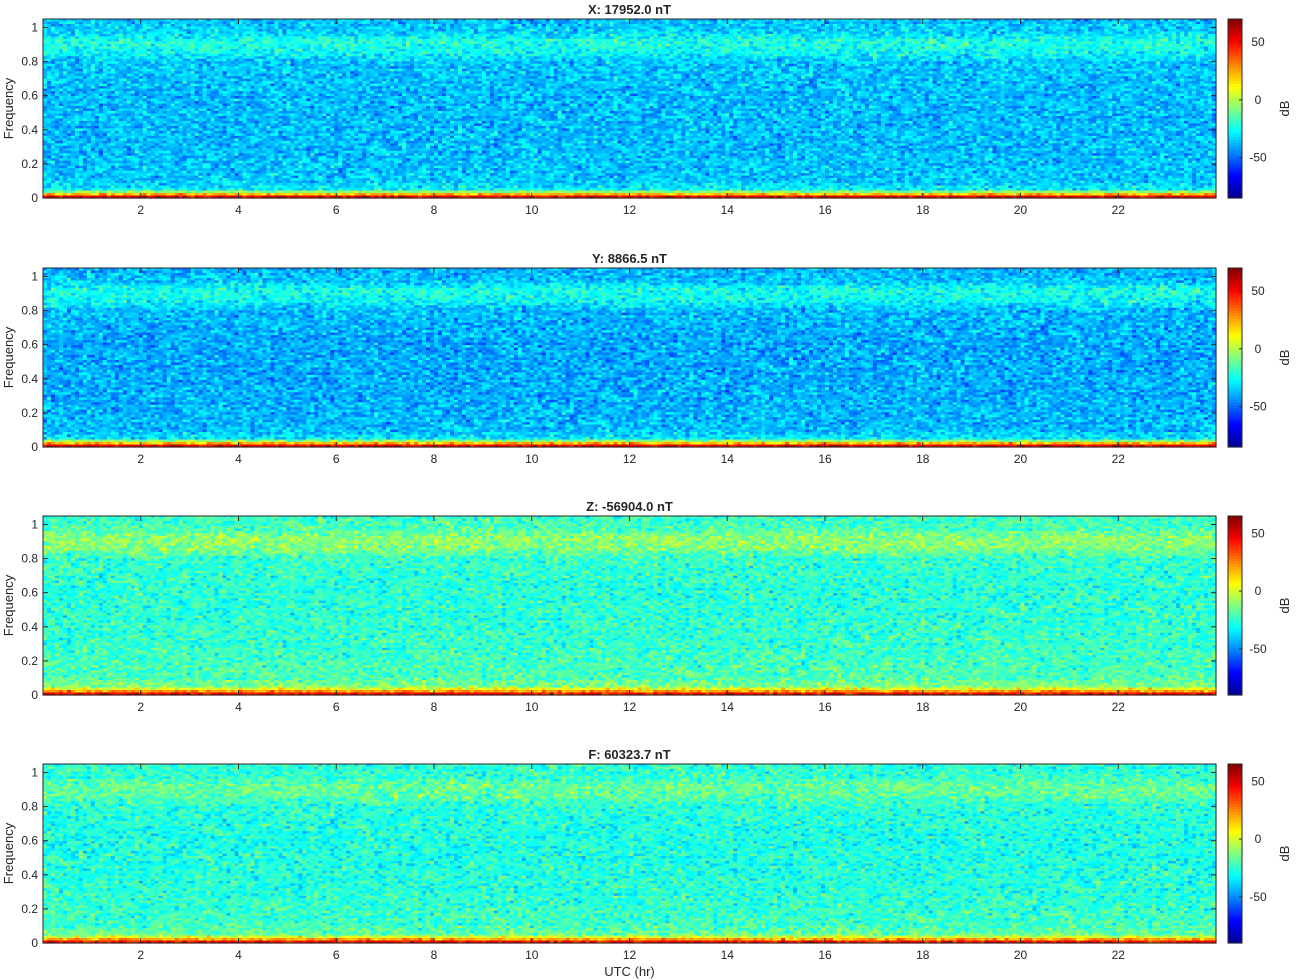 This screenshot has height=980, width=1297. Describe the element at coordinates (629, 258) in the screenshot. I see `panel-title: Y: 8866.5 nT` at that location.